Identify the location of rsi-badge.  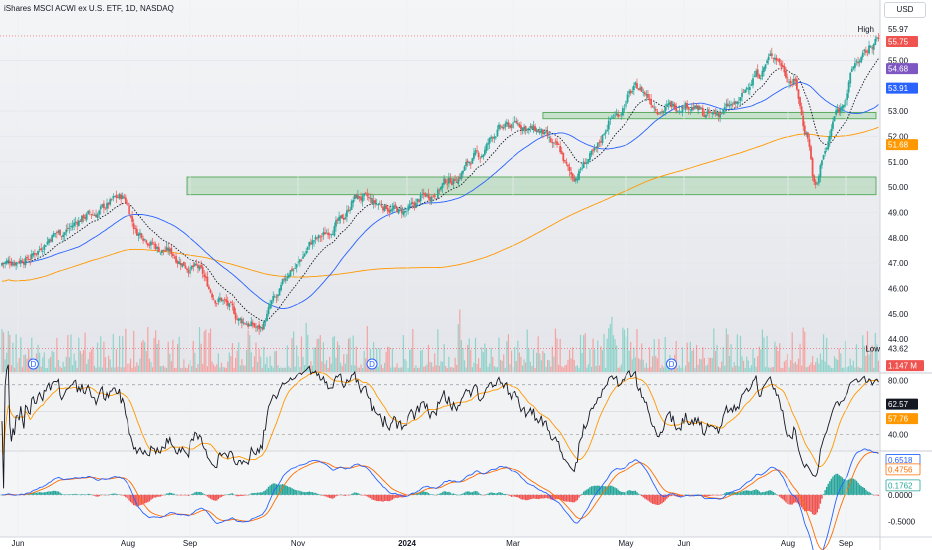
(902, 404).